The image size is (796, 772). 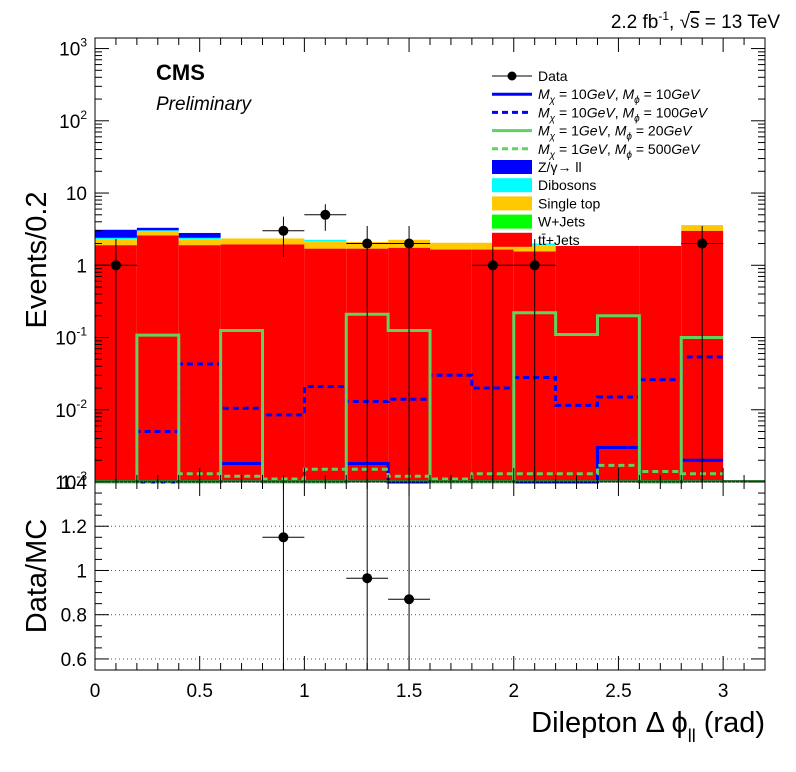 What do you see at coordinates (81, 332) in the screenshot?
I see `y-tick-exp: -1` at bounding box center [81, 332].